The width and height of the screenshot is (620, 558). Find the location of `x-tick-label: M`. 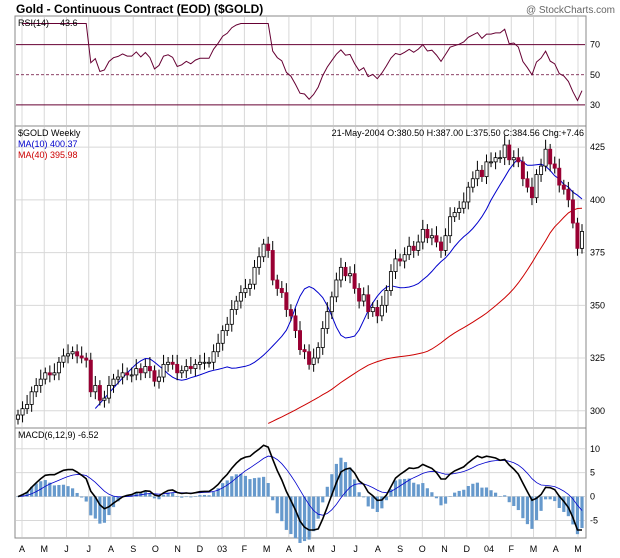

x-tick-label: M is located at coordinates (311, 549).